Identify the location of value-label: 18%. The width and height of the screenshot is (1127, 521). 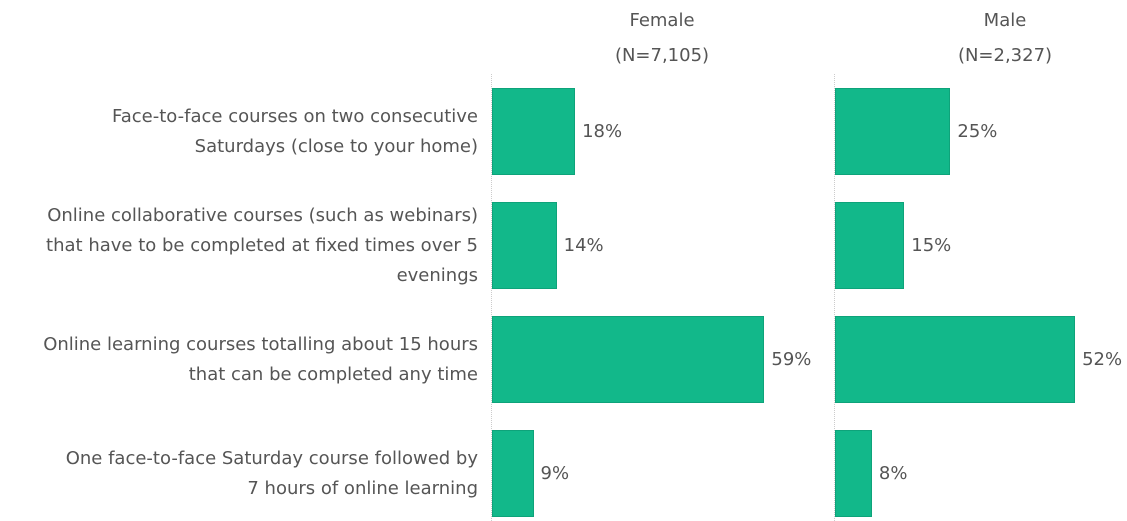
(602, 131).